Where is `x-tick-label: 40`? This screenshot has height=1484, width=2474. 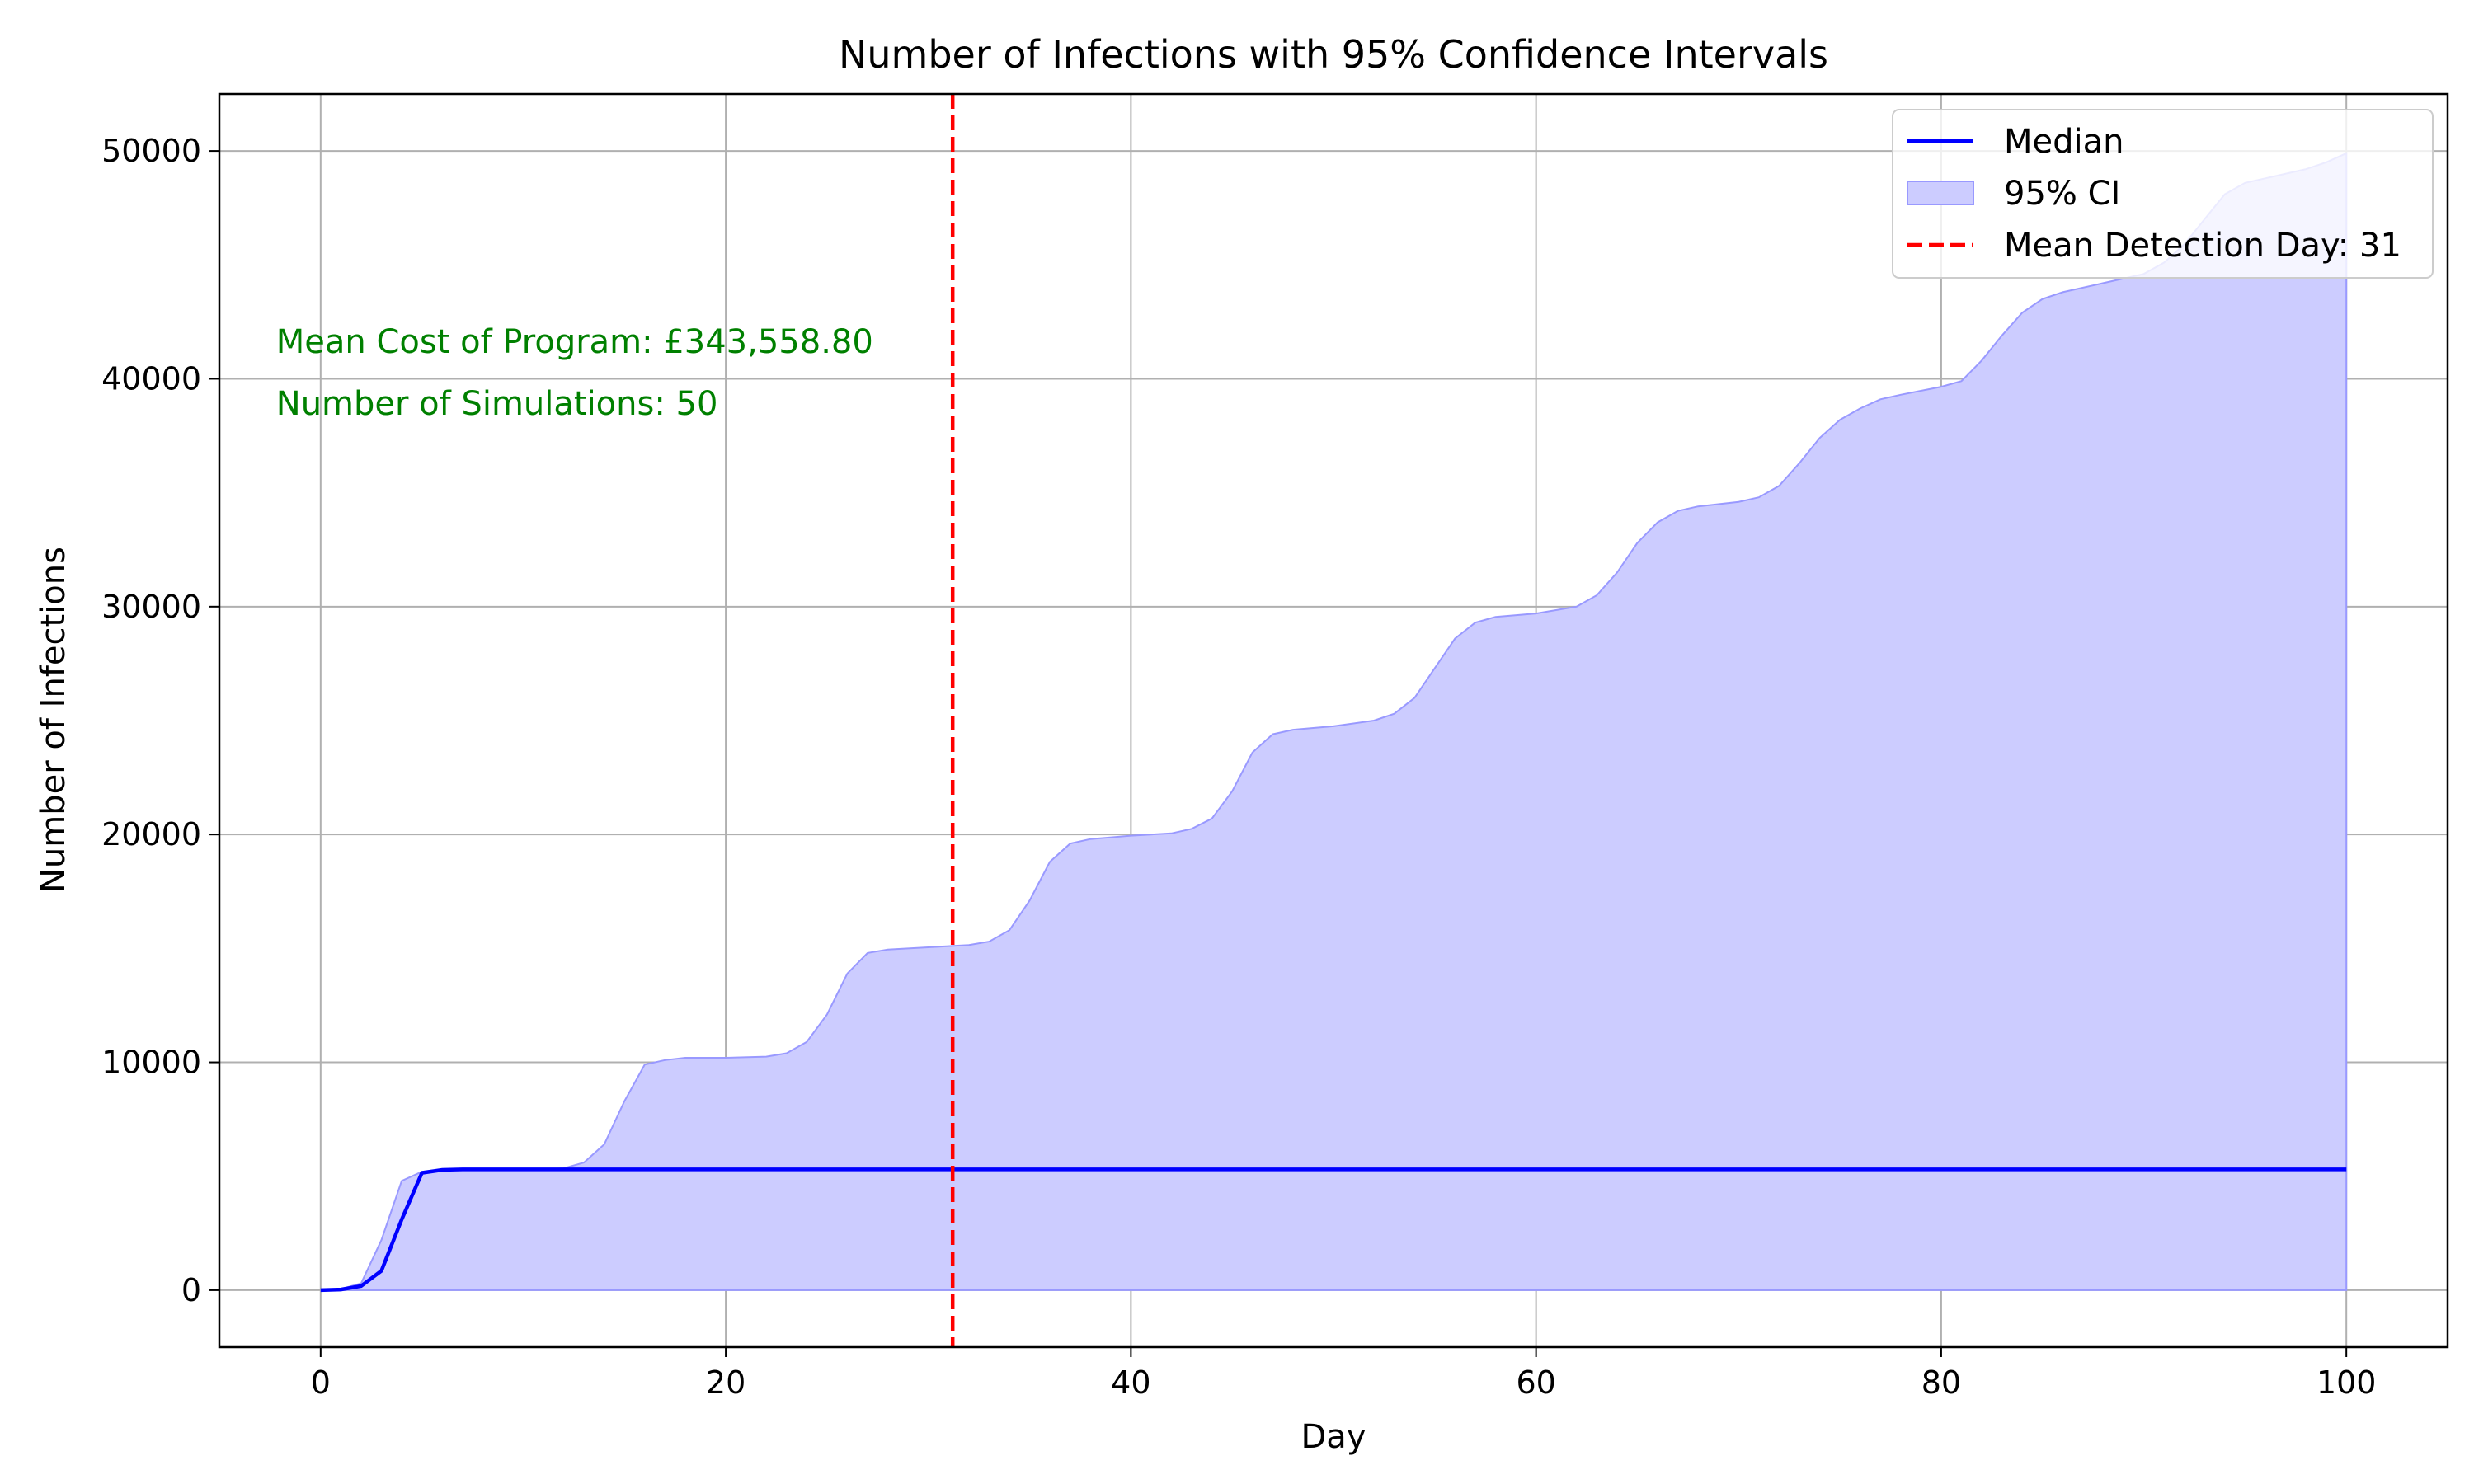
x-tick-label: 40 is located at coordinates (1130, 1382).